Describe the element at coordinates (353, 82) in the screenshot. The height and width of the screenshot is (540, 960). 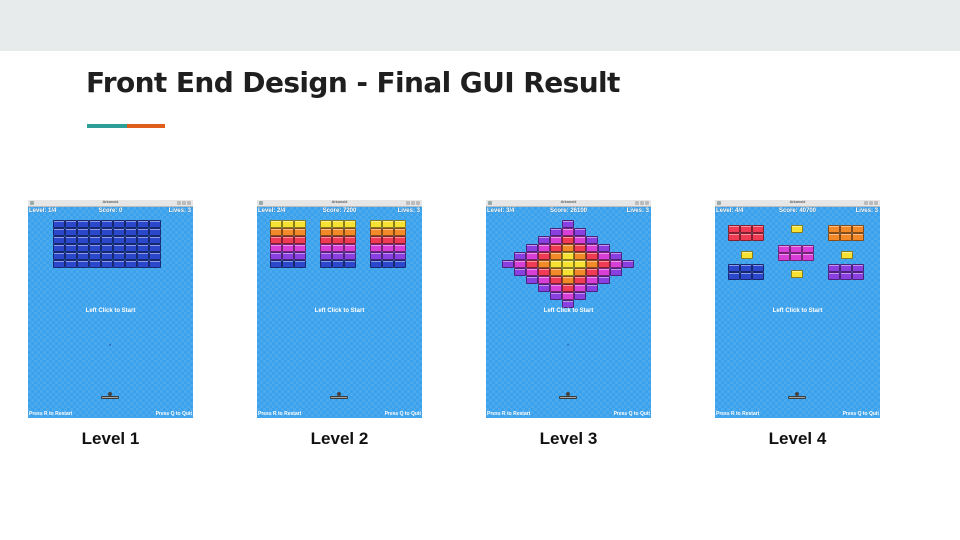
I see `slide-title: Front End Design - Final GUI Result` at that location.